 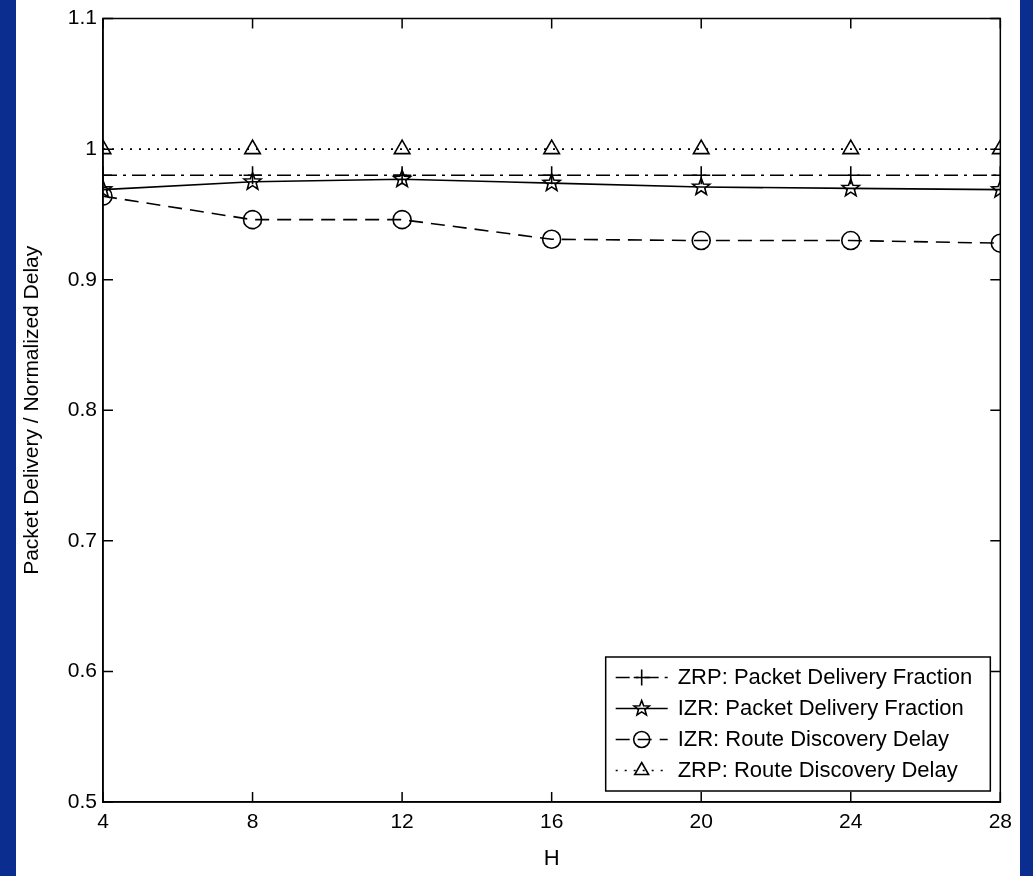 What do you see at coordinates (820, 707) in the screenshot?
I see `legend-label: IZR: Packet Delivery Fraction` at bounding box center [820, 707].